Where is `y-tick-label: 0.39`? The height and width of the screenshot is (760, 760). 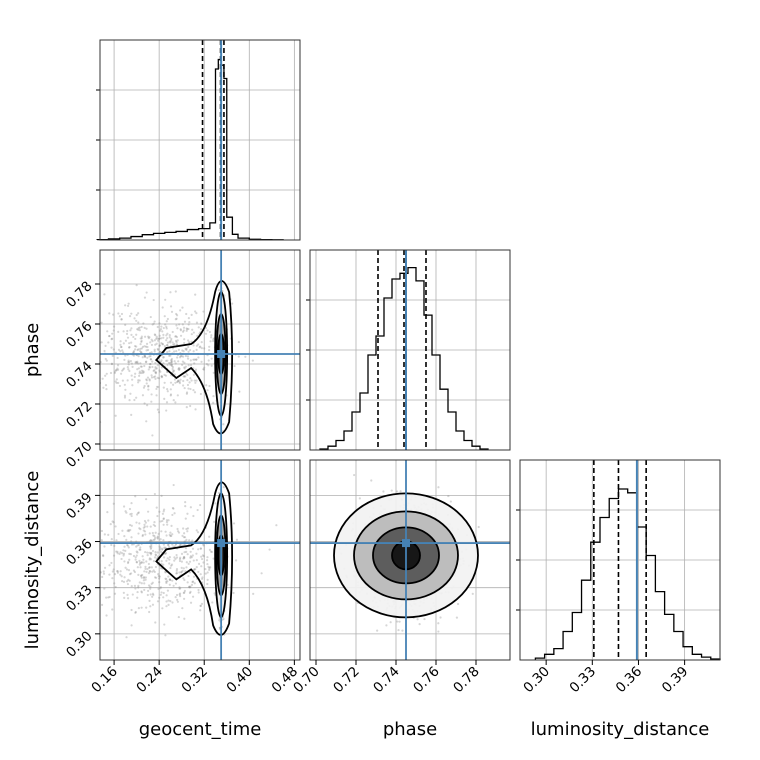
y-tick-label: 0.39 is located at coordinates (79, 506).